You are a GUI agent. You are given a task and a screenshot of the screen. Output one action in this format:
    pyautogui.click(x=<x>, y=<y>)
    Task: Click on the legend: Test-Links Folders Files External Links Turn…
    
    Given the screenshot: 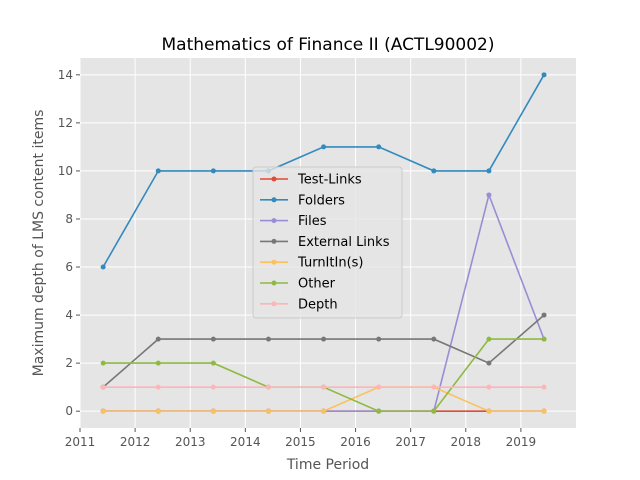 What is the action you would take?
    pyautogui.click(x=327, y=242)
    